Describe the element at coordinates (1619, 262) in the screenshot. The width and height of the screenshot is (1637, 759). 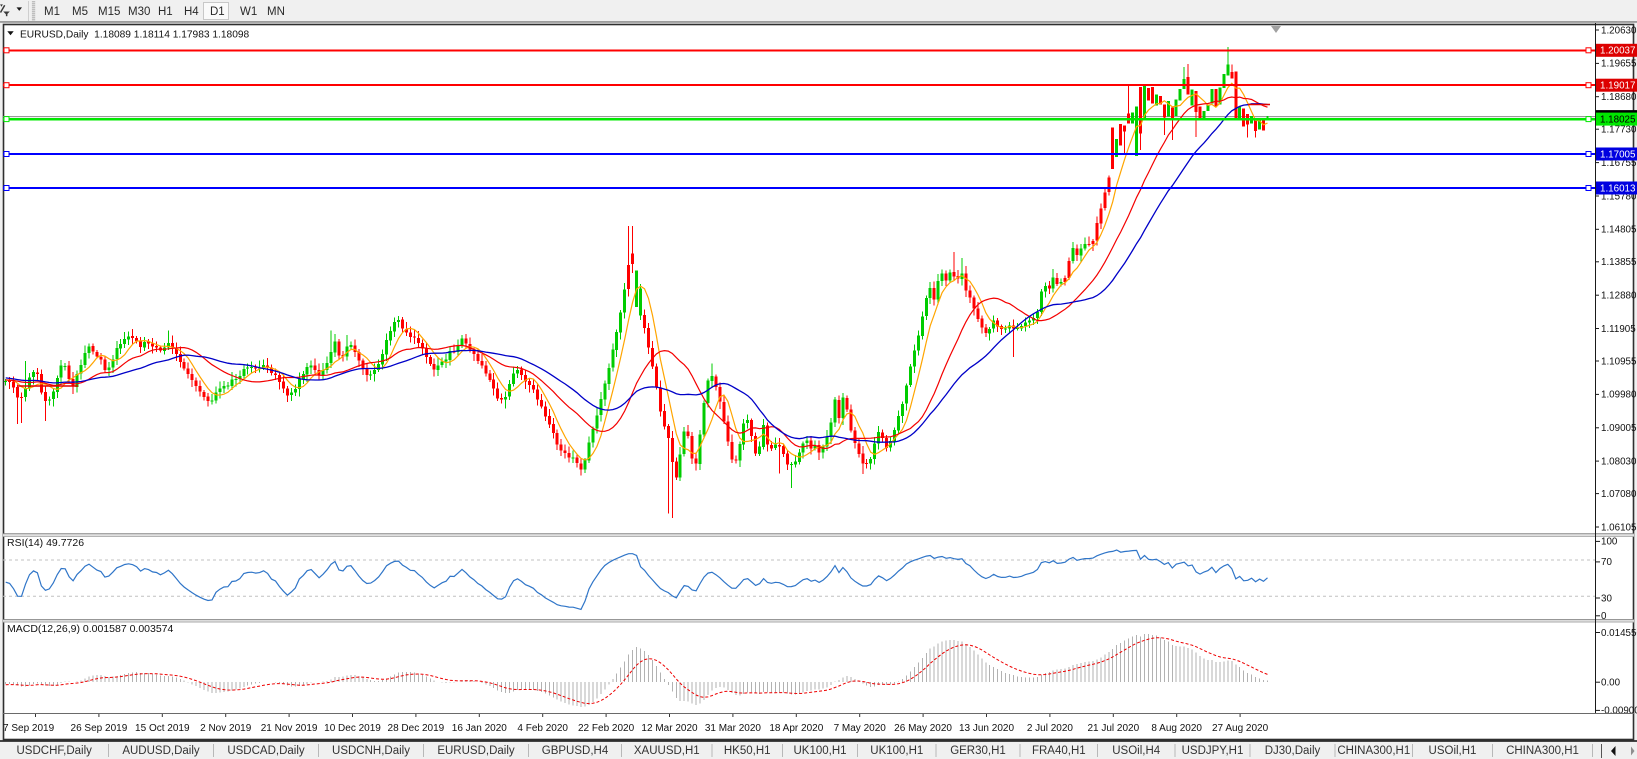
I see `svg-text: 1.13855` at that location.